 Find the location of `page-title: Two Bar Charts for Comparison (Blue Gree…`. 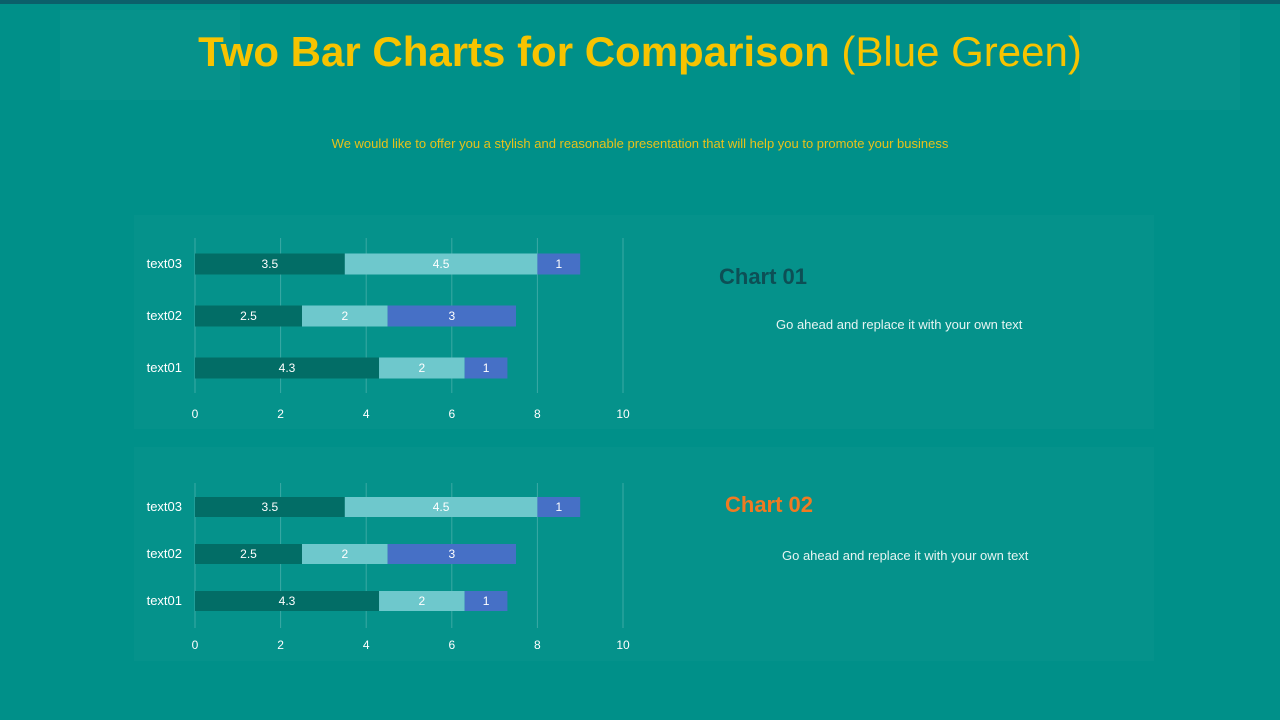

page-title: Two Bar Charts for Comparison (Blue Gree… is located at coordinates (640, 52).